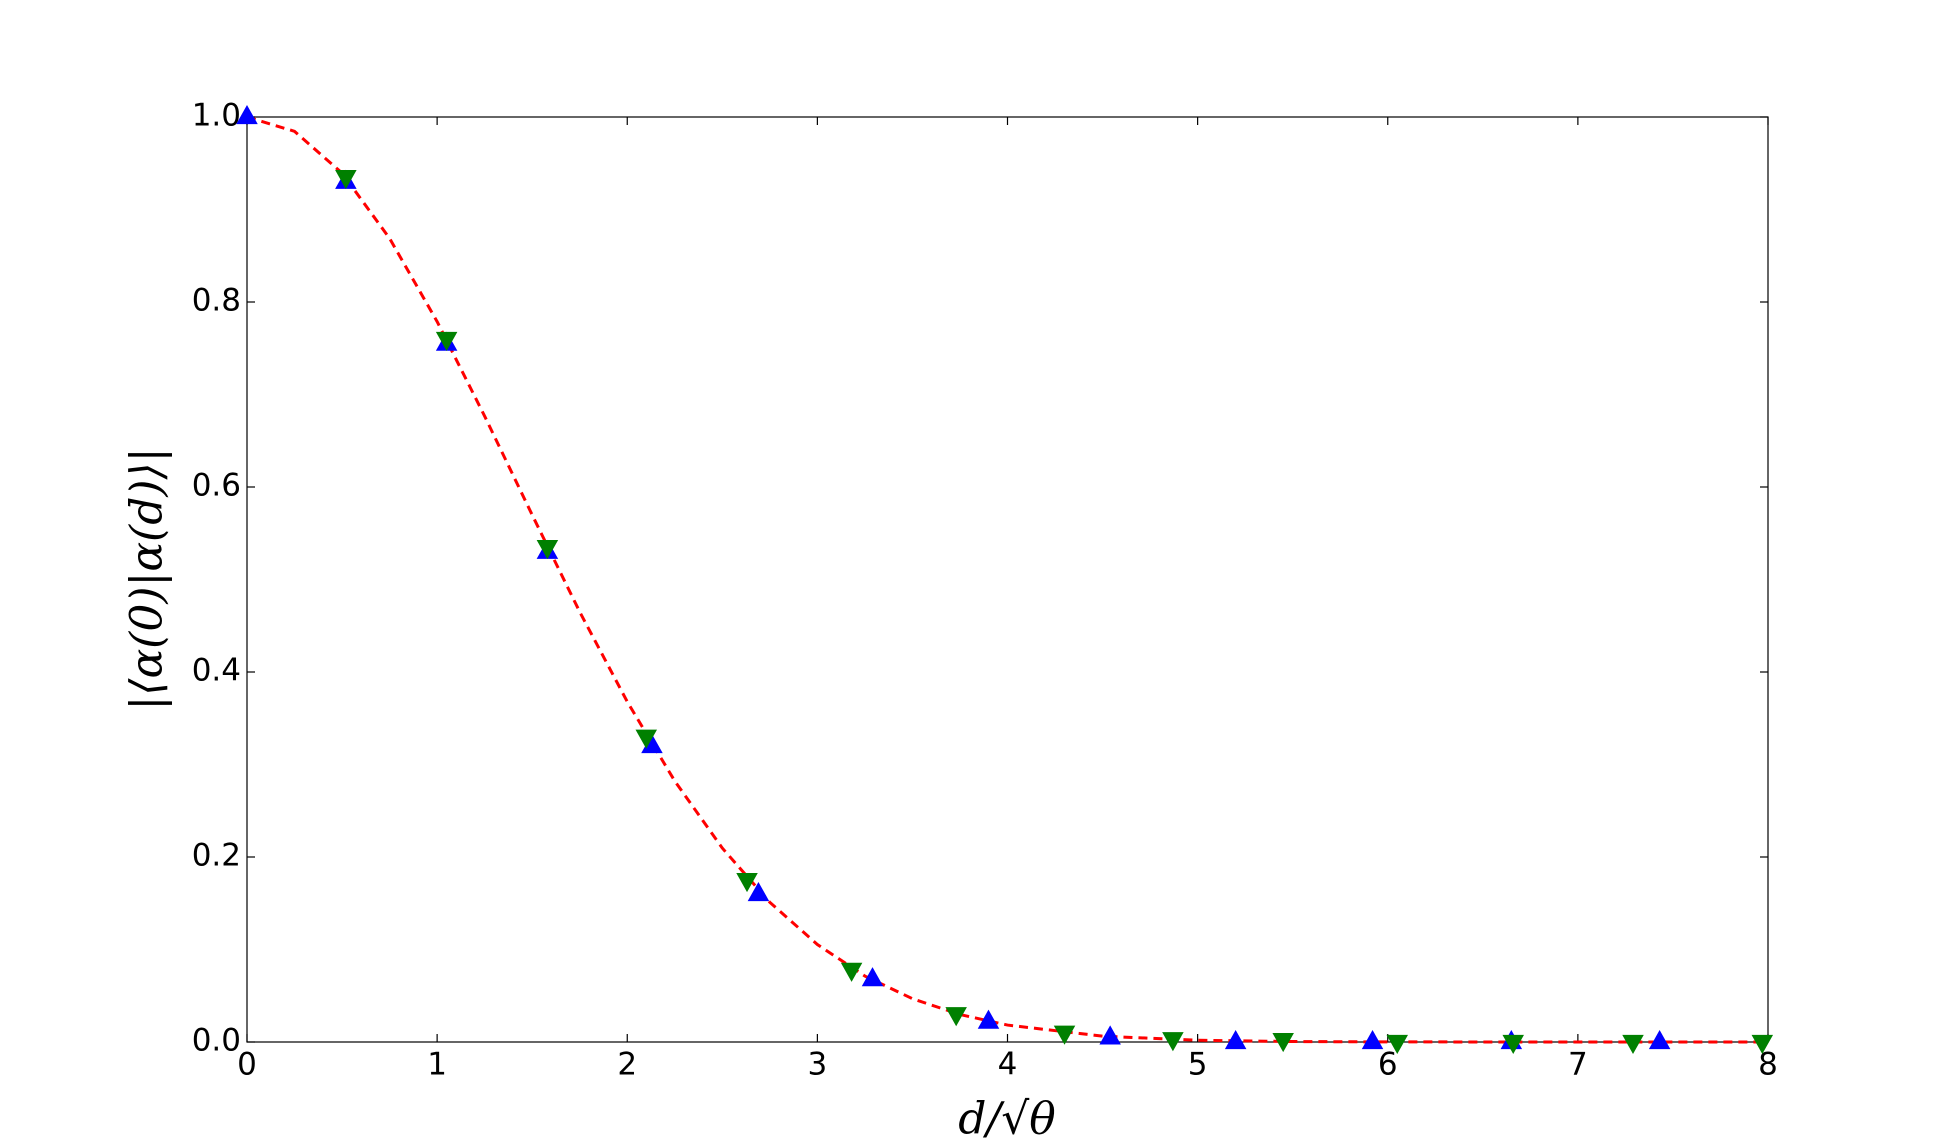 This screenshot has width=1944, height=1147. Describe the element at coordinates (1768, 1065) in the screenshot. I see `x-tick-label: 8` at that location.